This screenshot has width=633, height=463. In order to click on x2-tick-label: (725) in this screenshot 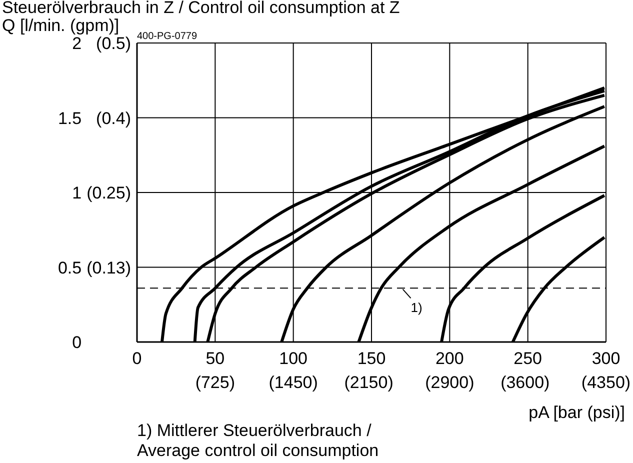, I will do `click(215, 382)`.